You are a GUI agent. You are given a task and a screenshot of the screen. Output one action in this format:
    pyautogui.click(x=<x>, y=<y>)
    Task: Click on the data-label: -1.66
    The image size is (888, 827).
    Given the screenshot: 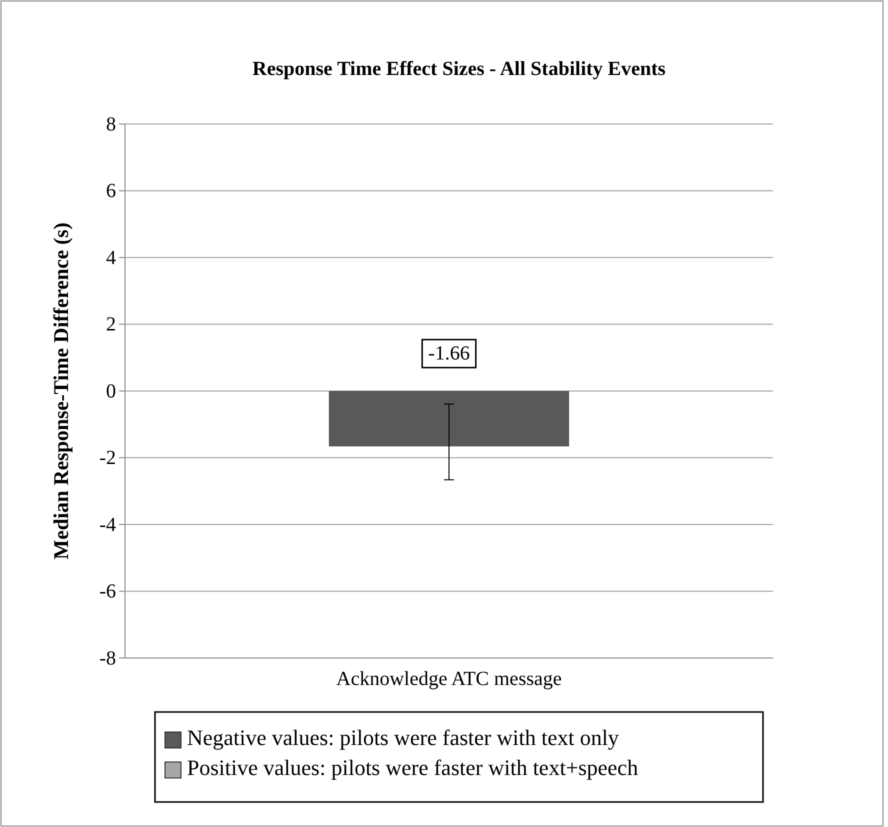 What is the action you would take?
    pyautogui.click(x=449, y=353)
    